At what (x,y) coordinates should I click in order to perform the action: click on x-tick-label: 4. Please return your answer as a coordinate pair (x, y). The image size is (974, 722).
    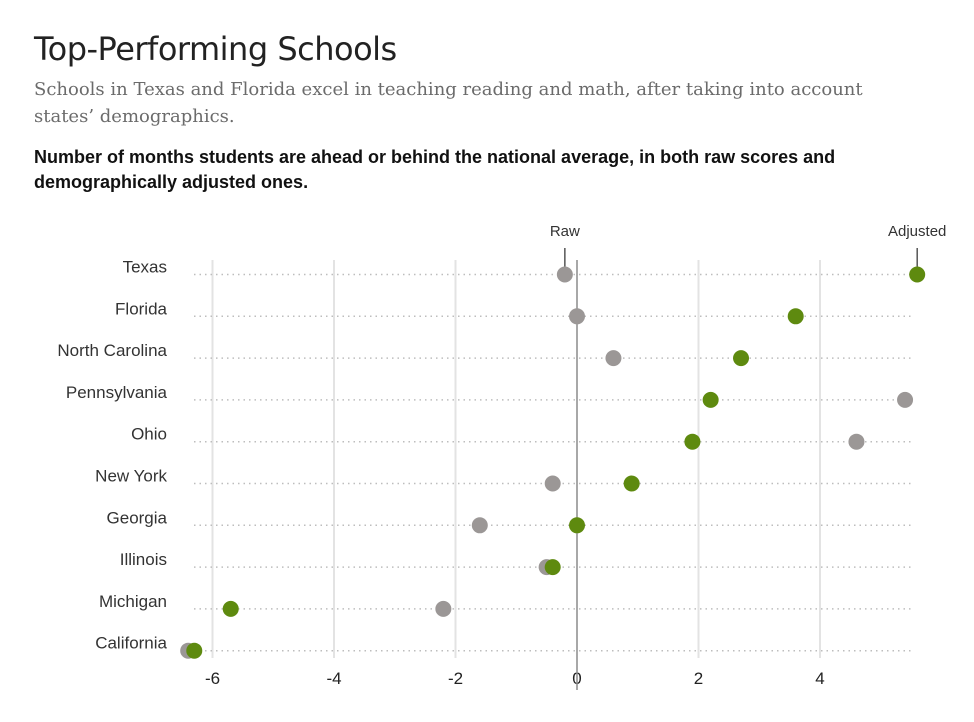
    Looking at the image, I should click on (819, 678).